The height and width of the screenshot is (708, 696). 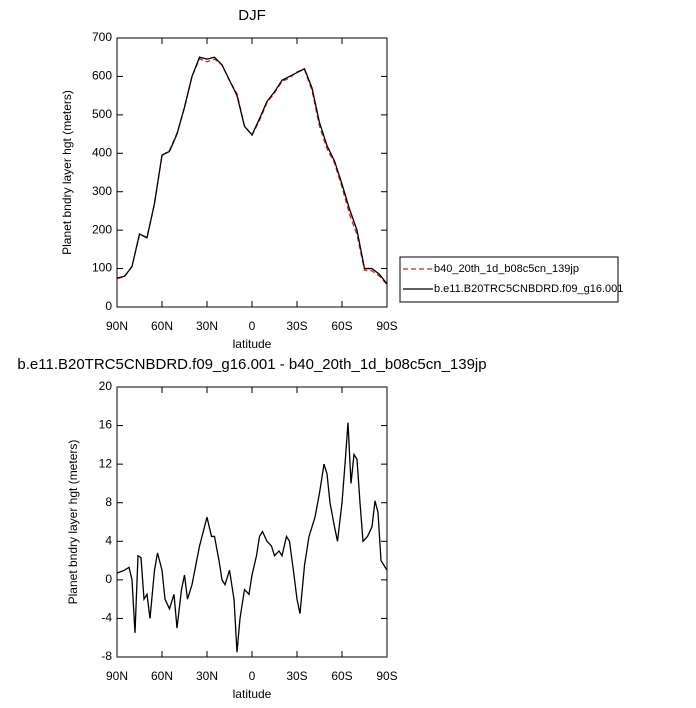 What do you see at coordinates (102, 37) in the screenshot?
I see `y-tick-label: 700` at bounding box center [102, 37].